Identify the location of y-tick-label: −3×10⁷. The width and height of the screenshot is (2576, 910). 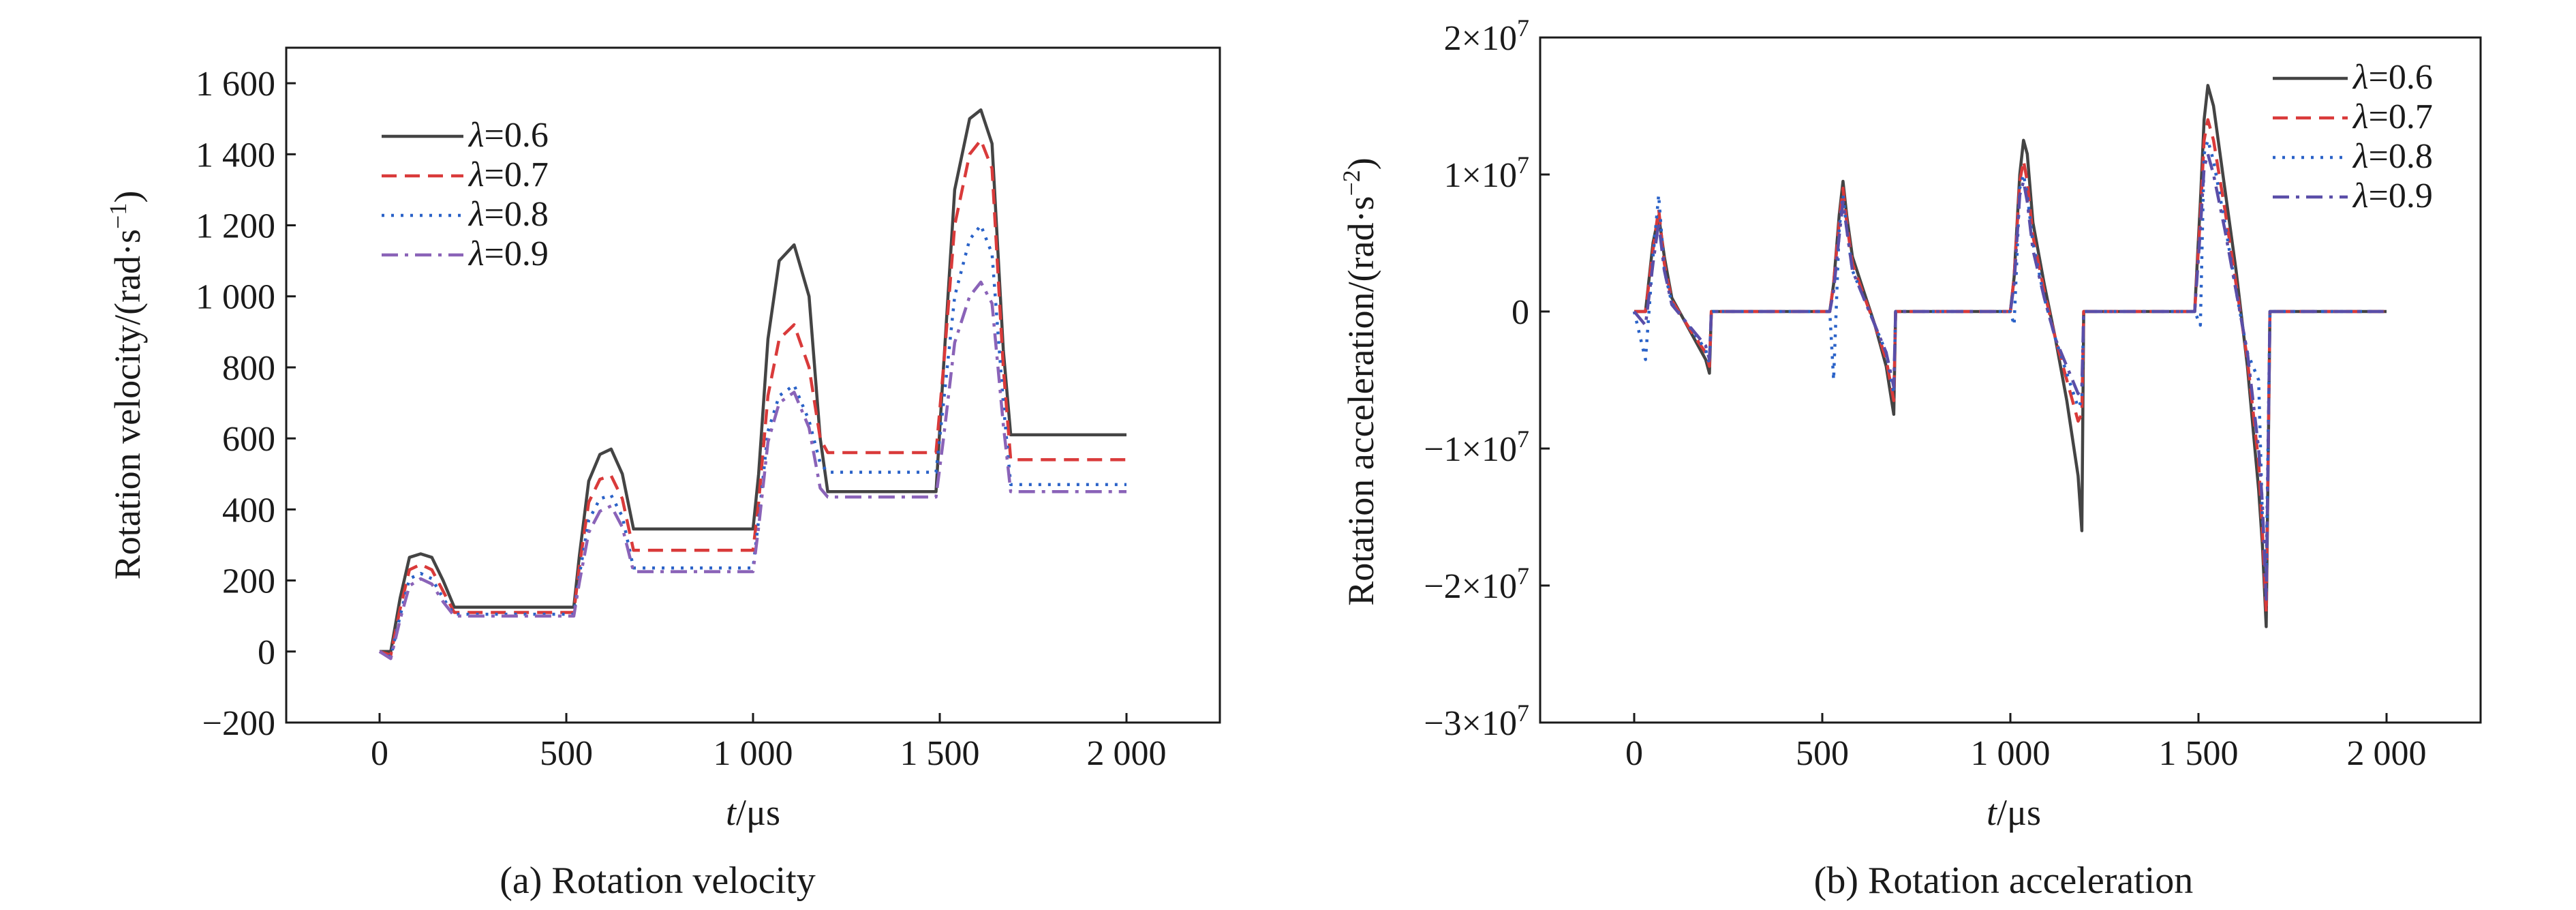
(1477, 721).